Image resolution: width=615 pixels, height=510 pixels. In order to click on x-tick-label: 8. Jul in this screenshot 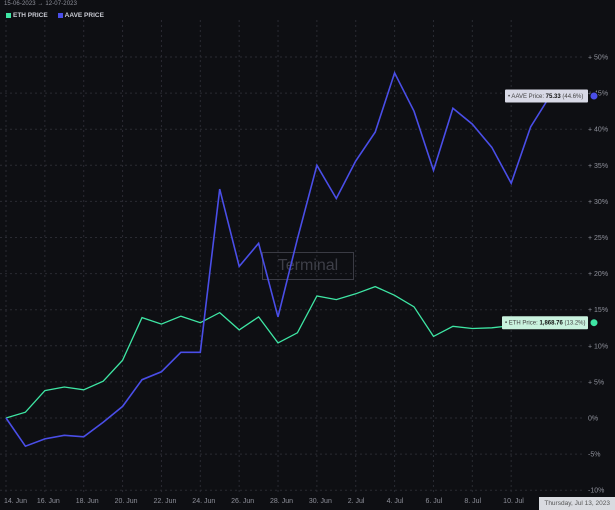, I will do `click(472, 501)`.